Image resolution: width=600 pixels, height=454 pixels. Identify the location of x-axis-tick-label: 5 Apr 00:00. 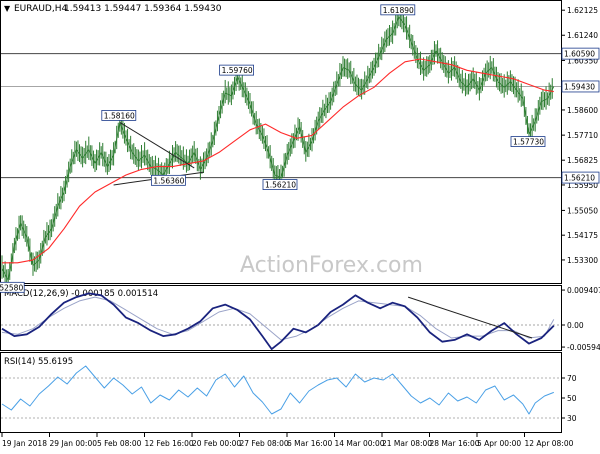
(499, 443).